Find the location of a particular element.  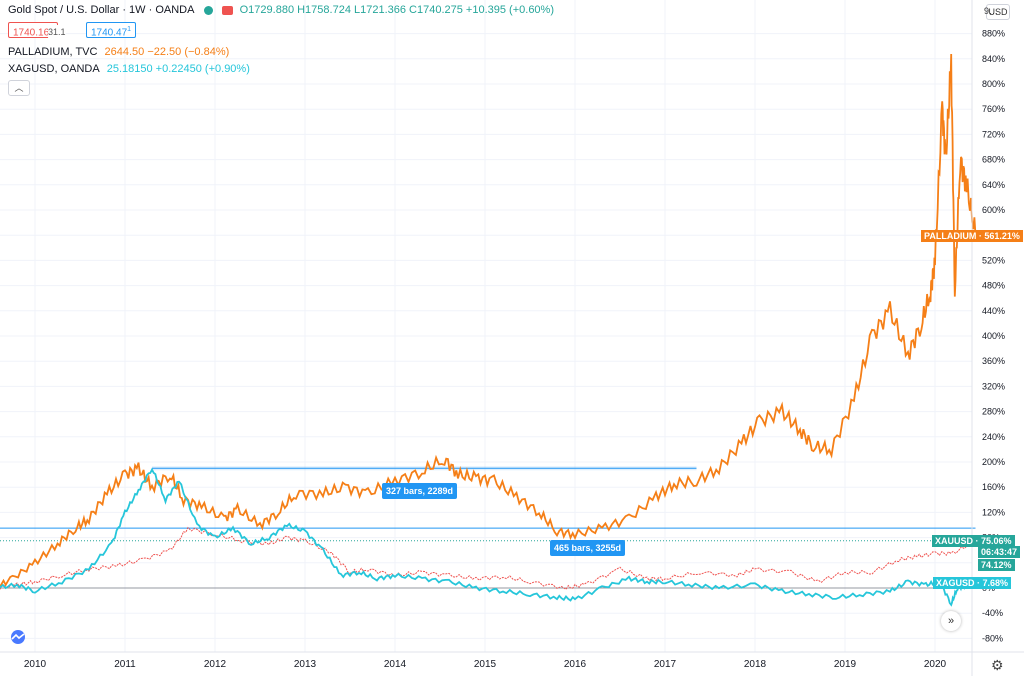

y-tick-label: 840% is located at coordinates (993, 59).